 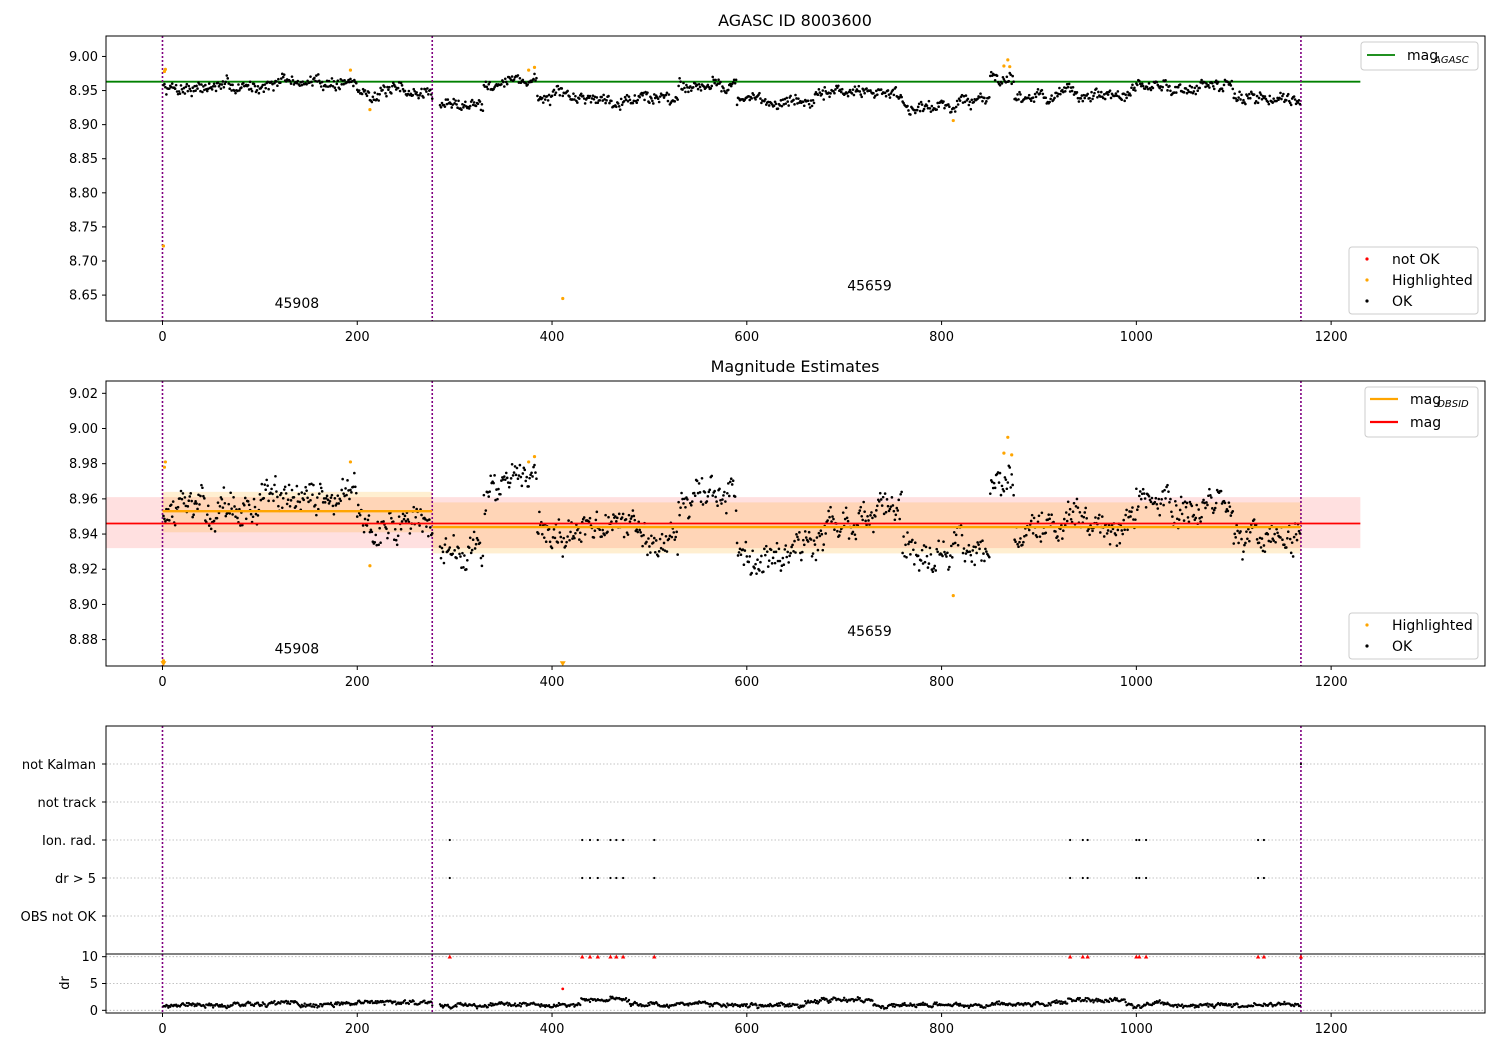 I want to click on dr-y-tick-label: 10, so click(x=89, y=957).